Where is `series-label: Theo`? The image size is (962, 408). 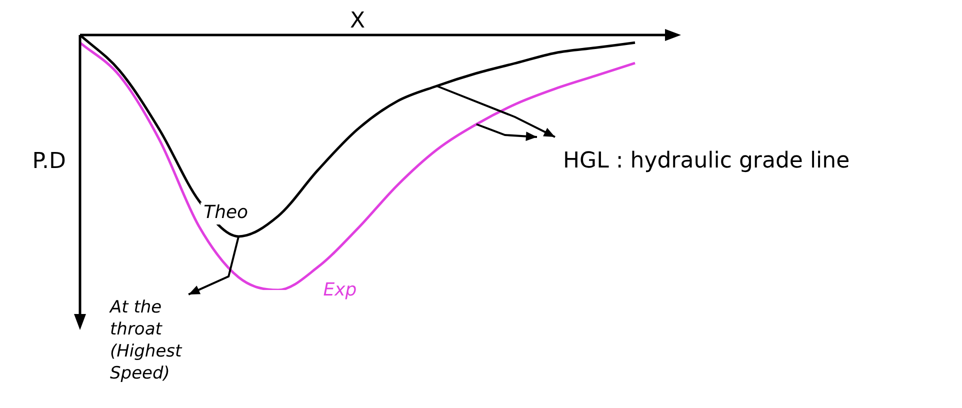
series-label: Theo is located at coordinates (226, 213).